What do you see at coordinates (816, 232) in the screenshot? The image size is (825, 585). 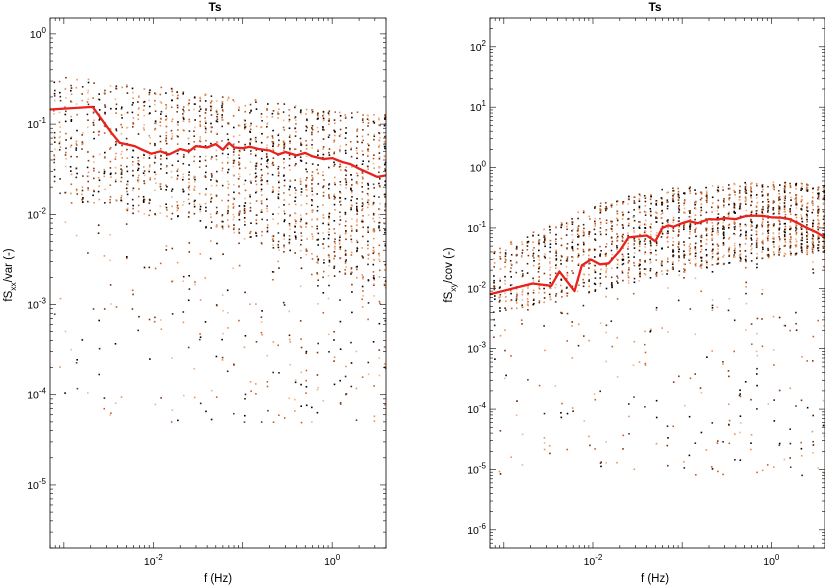 I see `right-mean-series-point` at bounding box center [816, 232].